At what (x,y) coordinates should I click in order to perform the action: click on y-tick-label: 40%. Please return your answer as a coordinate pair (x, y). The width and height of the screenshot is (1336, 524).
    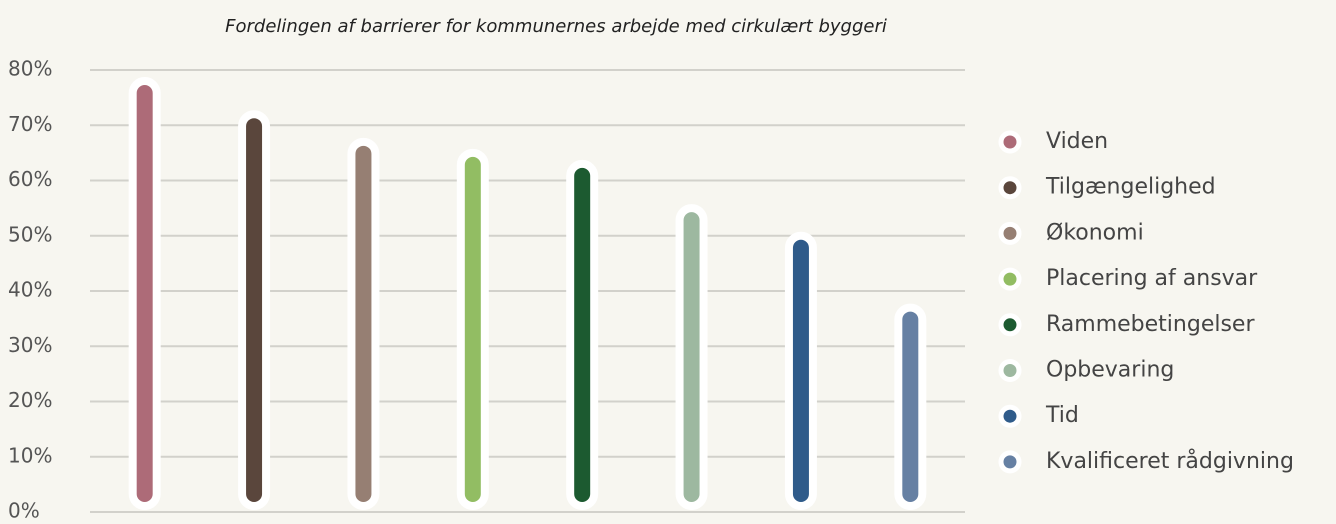
    Looking at the image, I should click on (30, 290).